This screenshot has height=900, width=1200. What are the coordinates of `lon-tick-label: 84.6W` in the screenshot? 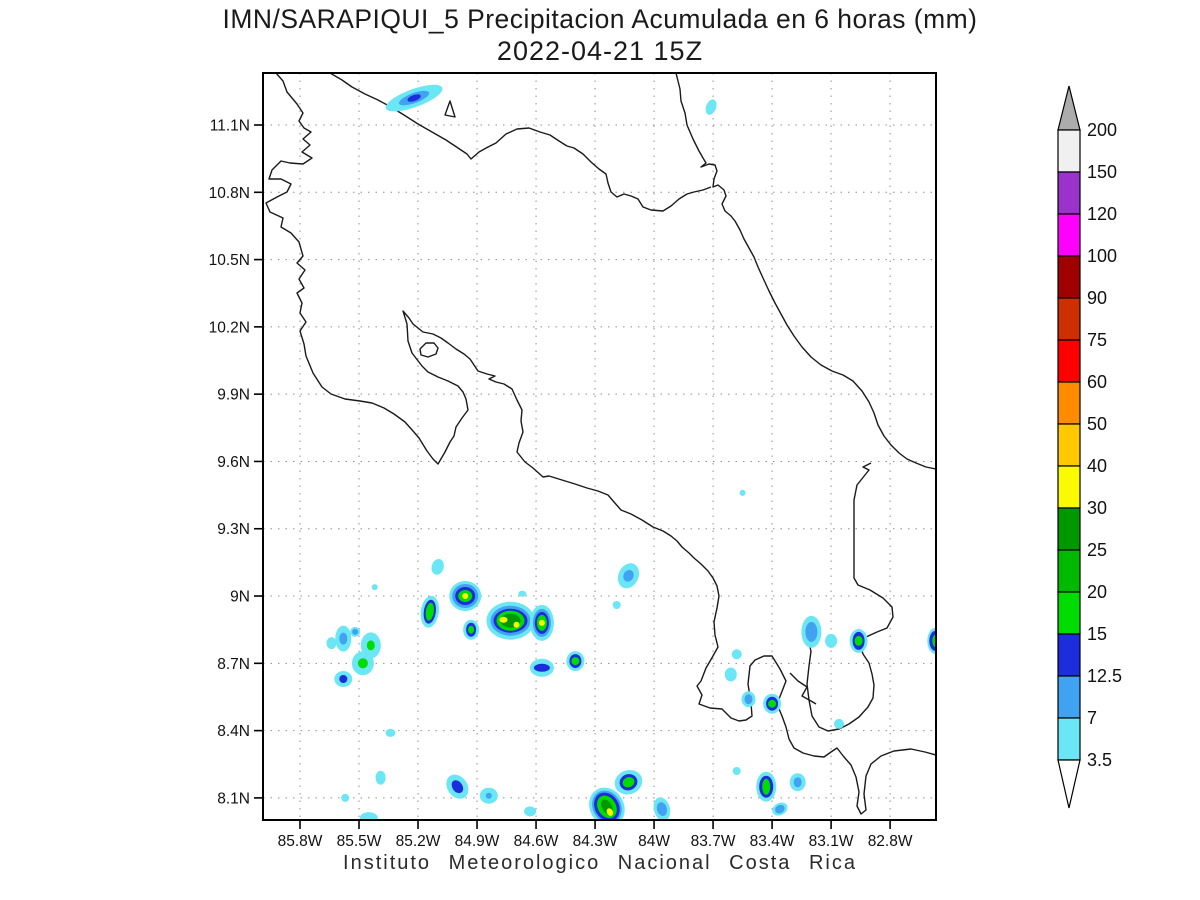 It's located at (536, 841).